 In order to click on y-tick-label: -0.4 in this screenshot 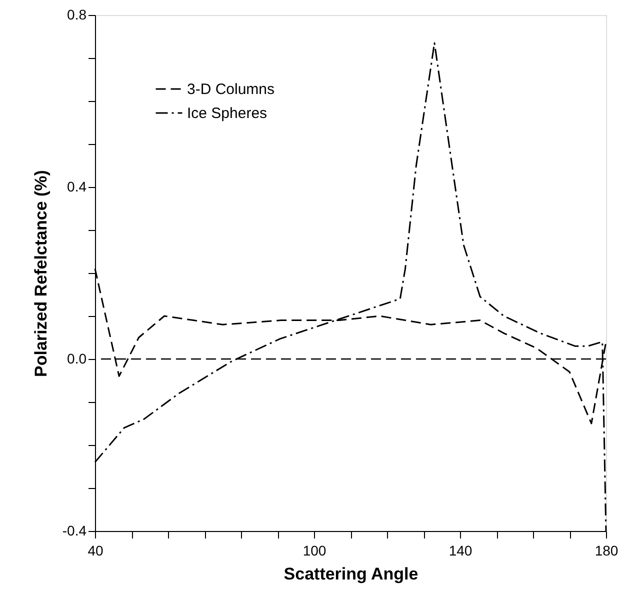, I will do `click(74, 530)`.